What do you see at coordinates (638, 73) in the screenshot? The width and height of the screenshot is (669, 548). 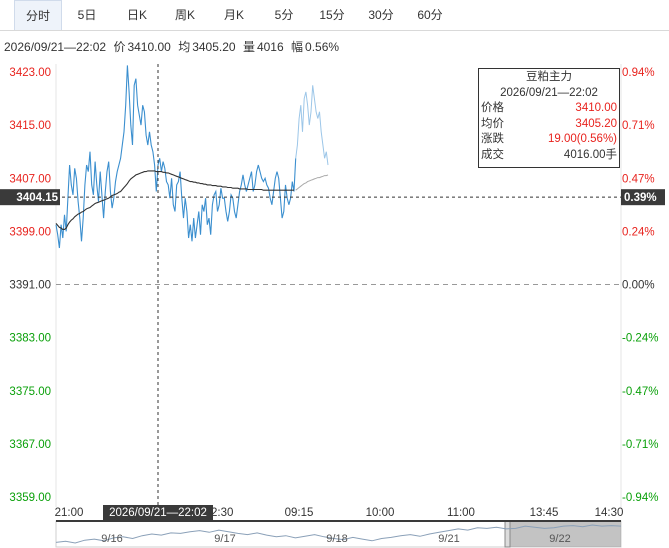 I see `y-label-right: 0.94%` at bounding box center [638, 73].